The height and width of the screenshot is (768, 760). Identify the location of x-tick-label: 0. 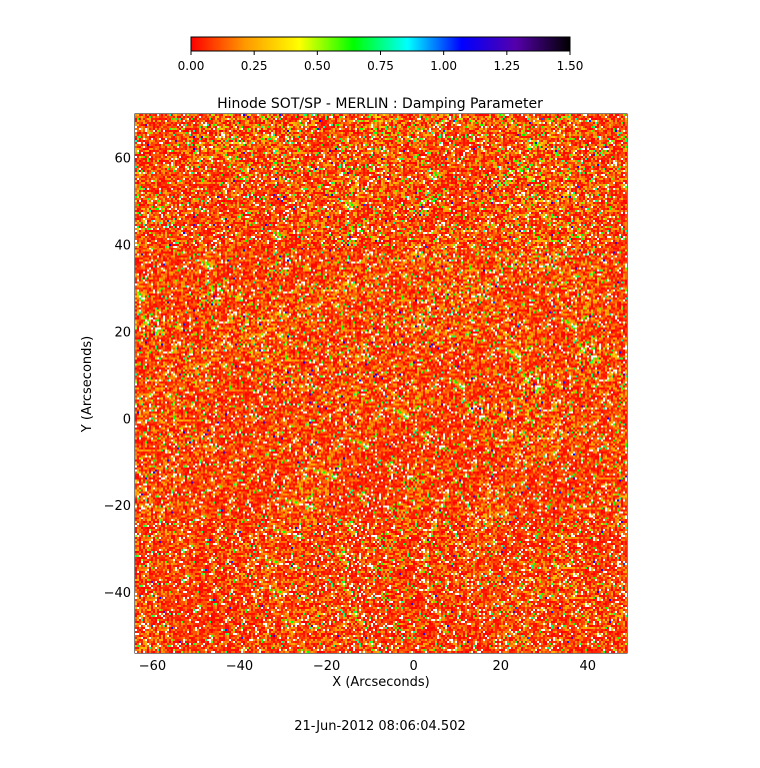
(414, 666).